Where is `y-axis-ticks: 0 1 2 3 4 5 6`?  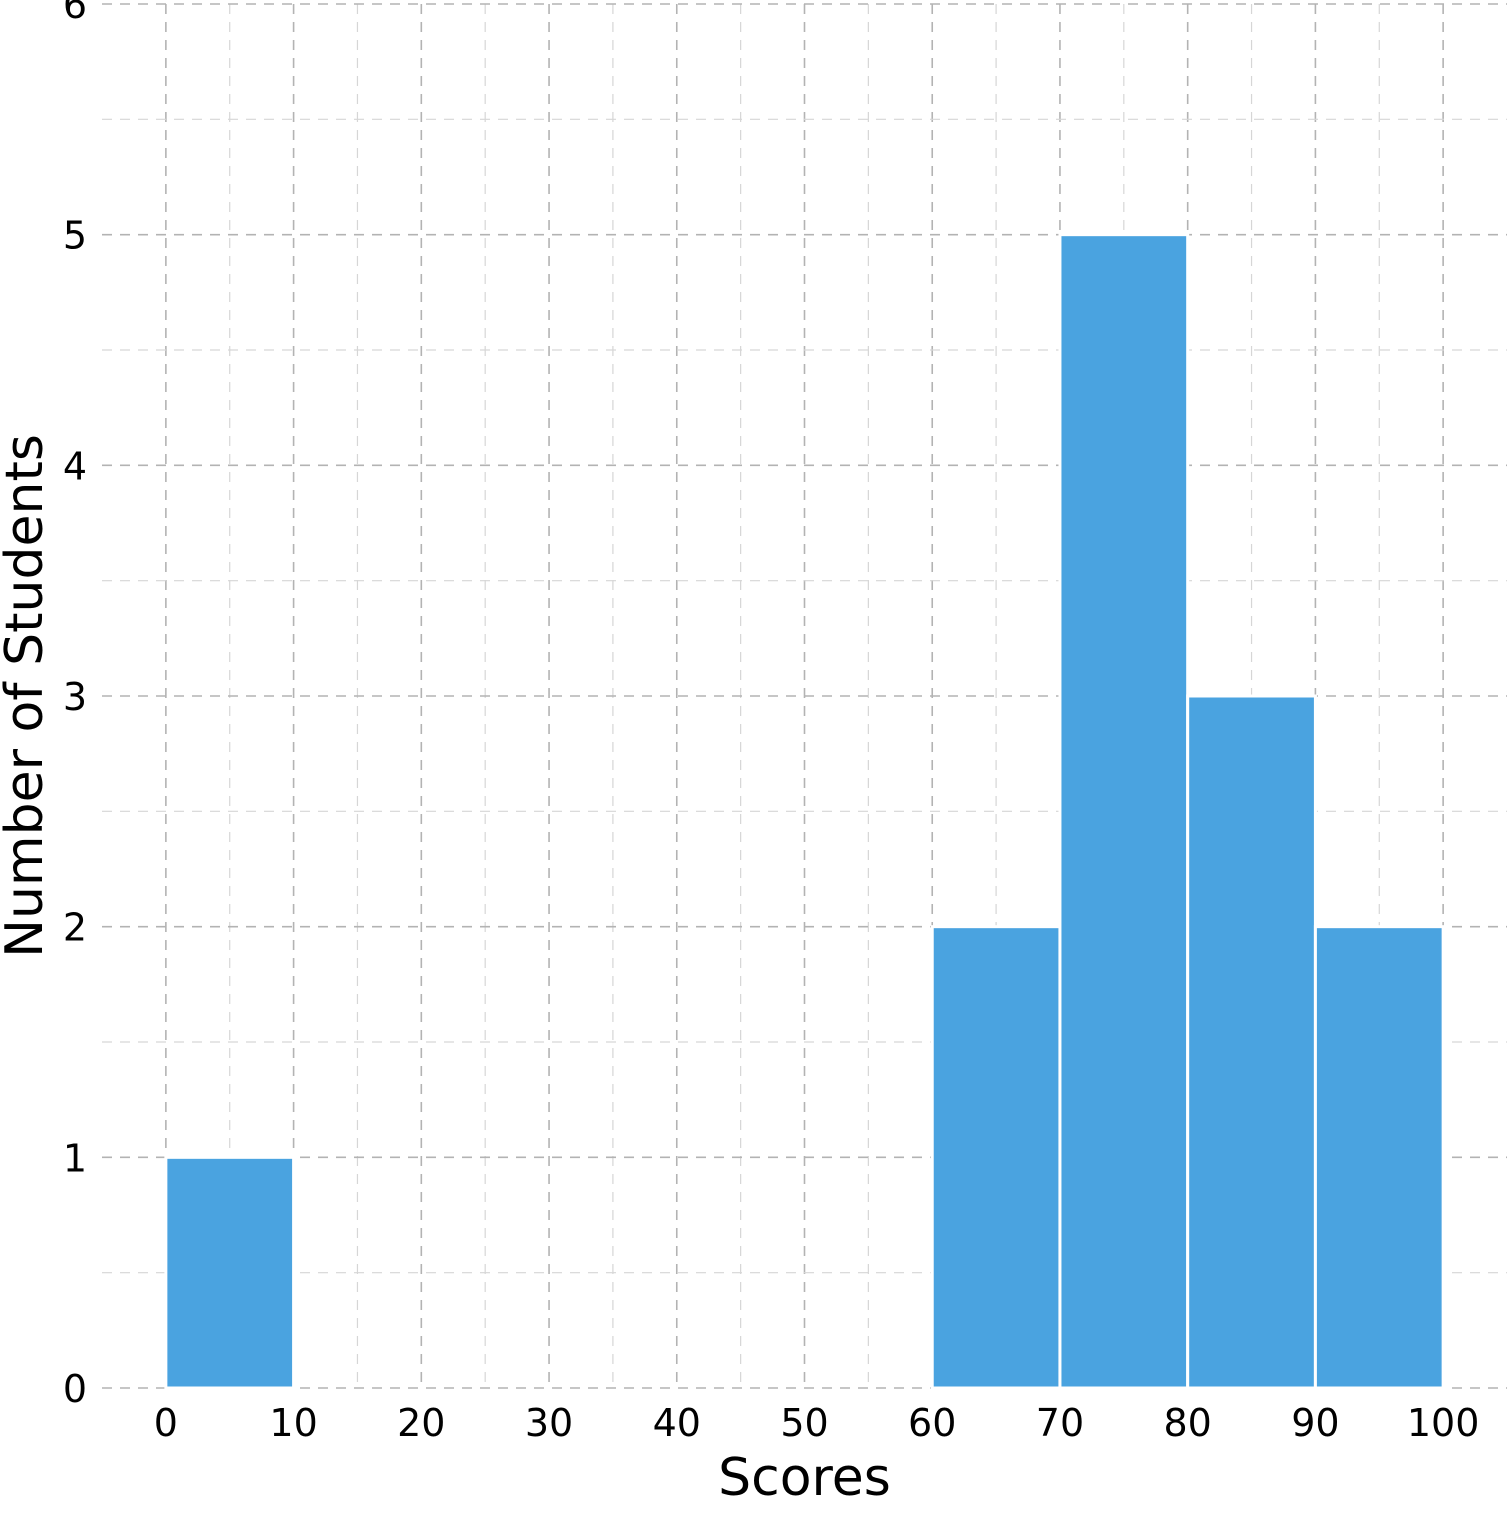
y-axis-ticks: 0 1 2 3 4 5 6 is located at coordinates (75, 705).